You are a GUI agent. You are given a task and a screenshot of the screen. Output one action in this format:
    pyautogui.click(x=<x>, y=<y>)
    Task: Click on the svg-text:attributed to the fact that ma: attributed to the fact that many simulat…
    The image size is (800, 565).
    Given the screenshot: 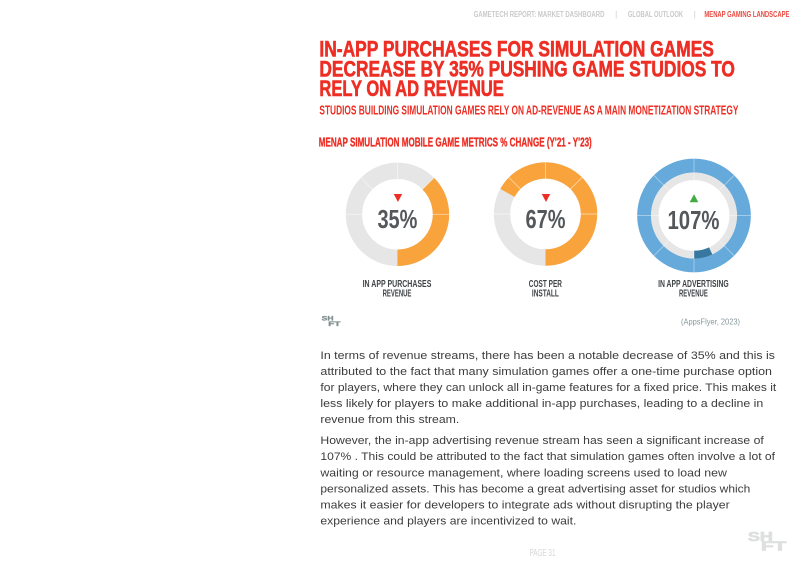 What is the action you would take?
    pyautogui.click(x=546, y=372)
    